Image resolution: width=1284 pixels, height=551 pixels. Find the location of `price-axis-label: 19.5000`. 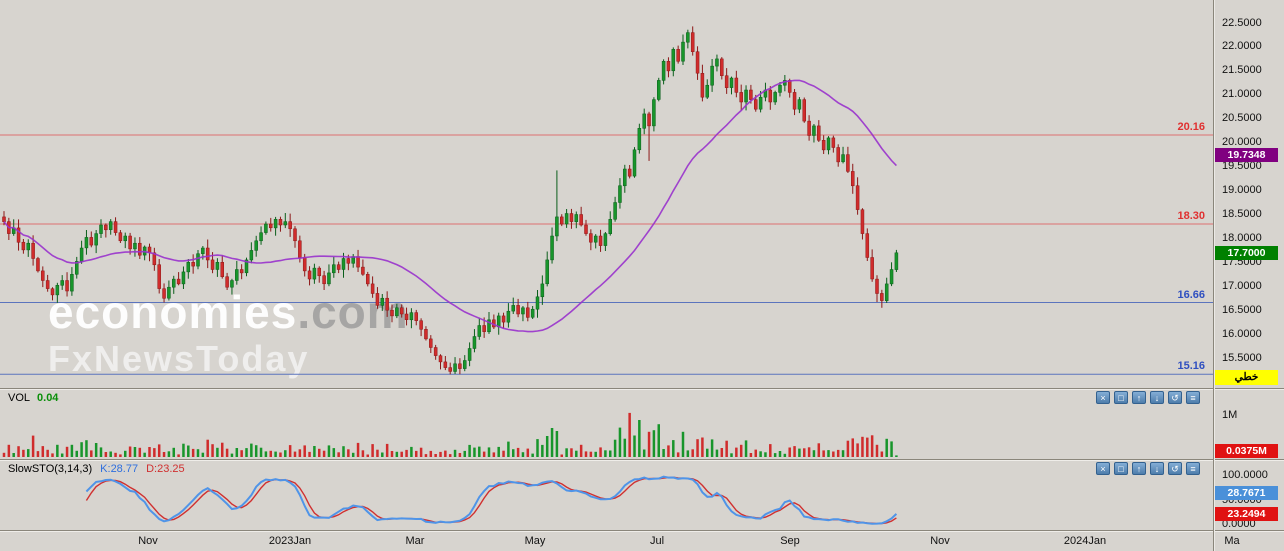

price-axis-label: 19.5000 is located at coordinates (1242, 166).